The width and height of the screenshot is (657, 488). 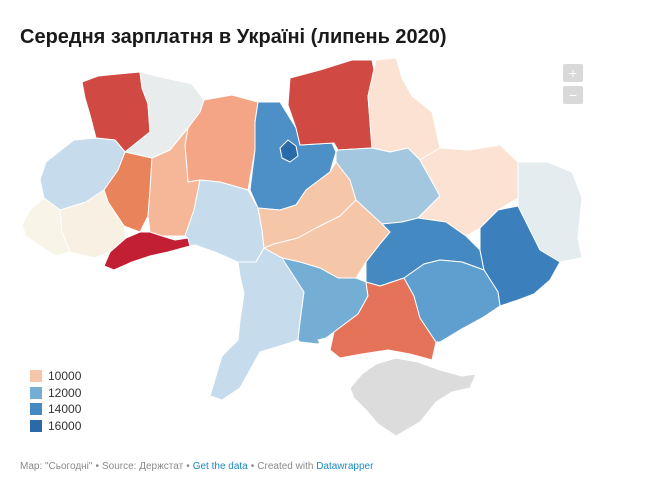 What do you see at coordinates (413, 397) in the screenshot?
I see `region-crimea` at bounding box center [413, 397].